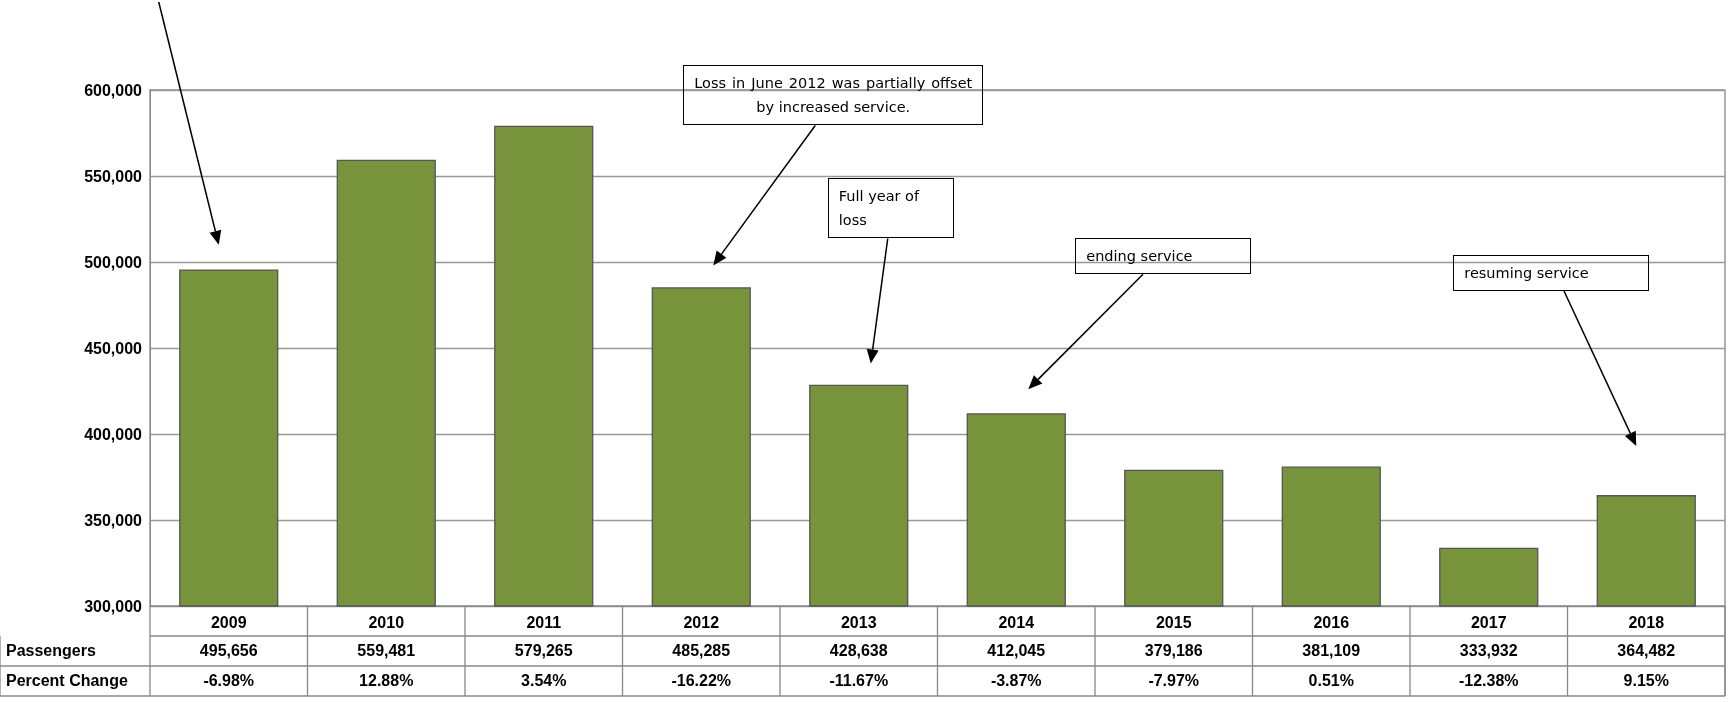  Describe the element at coordinates (113, 434) in the screenshot. I see `y-tick-label: 400,000` at that location.